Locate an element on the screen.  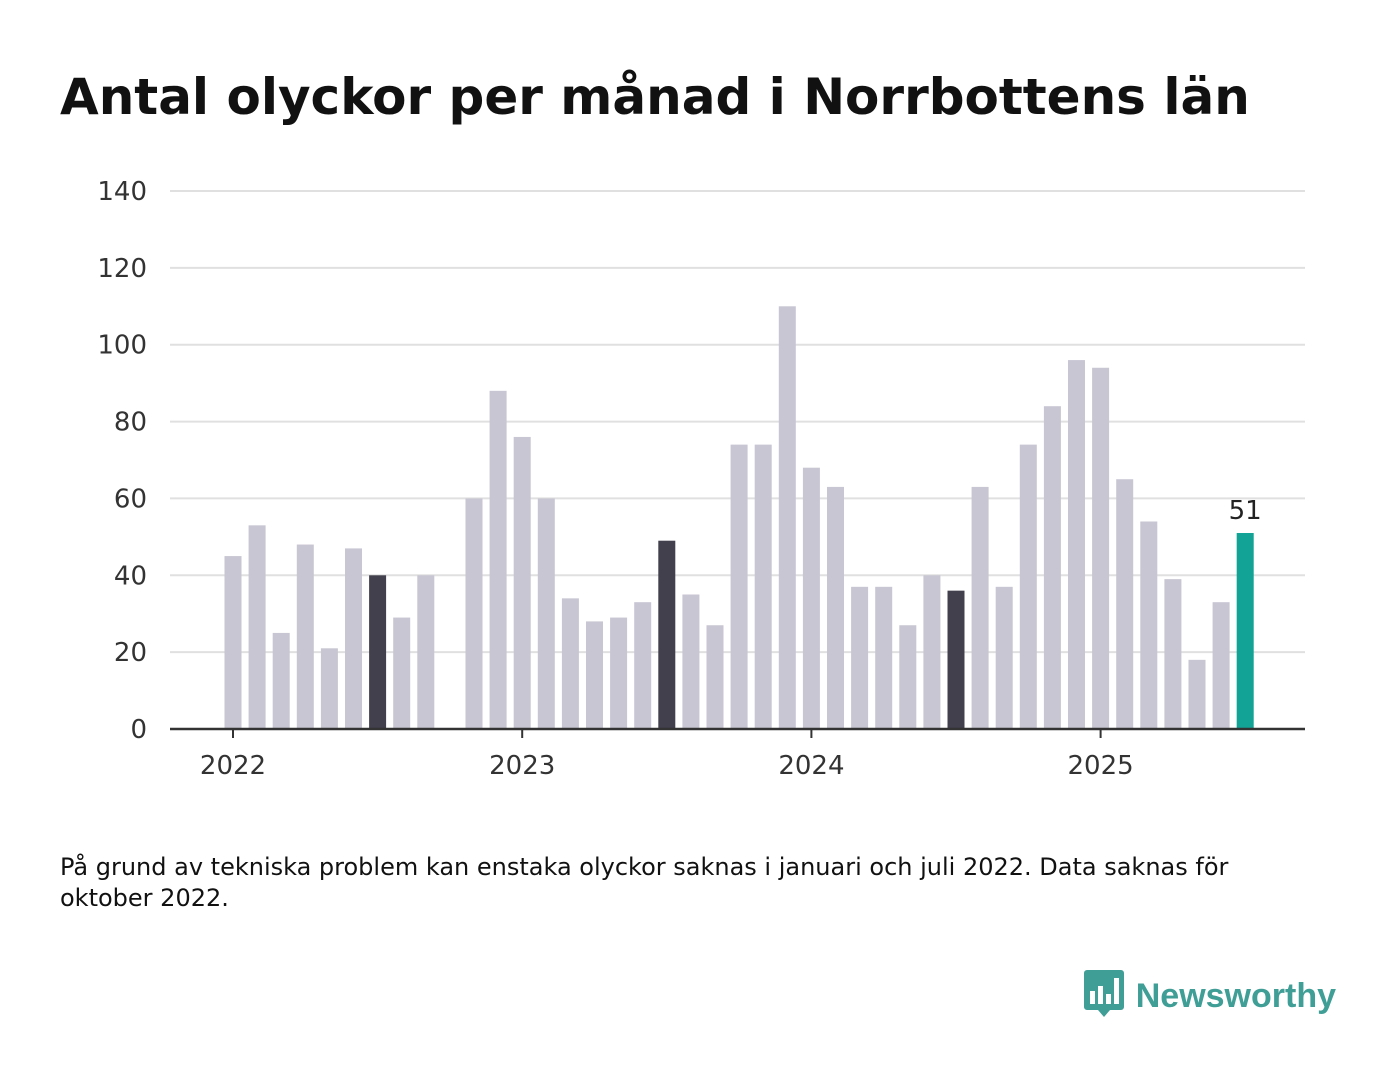
y-tick-label: 120 is located at coordinates (122, 269).